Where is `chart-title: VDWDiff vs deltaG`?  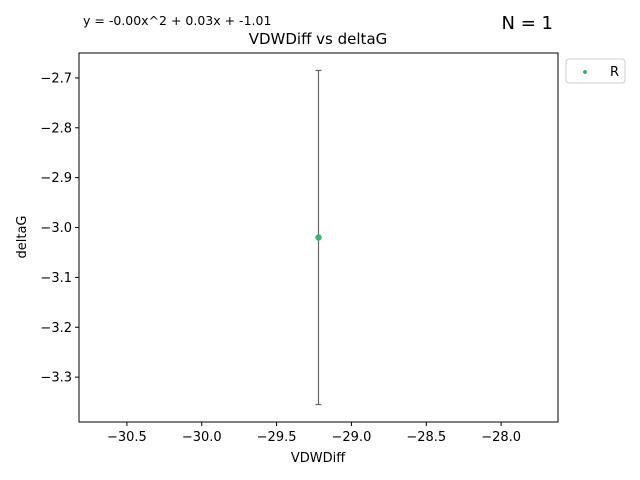
chart-title: VDWDiff vs deltaG is located at coordinates (318, 39).